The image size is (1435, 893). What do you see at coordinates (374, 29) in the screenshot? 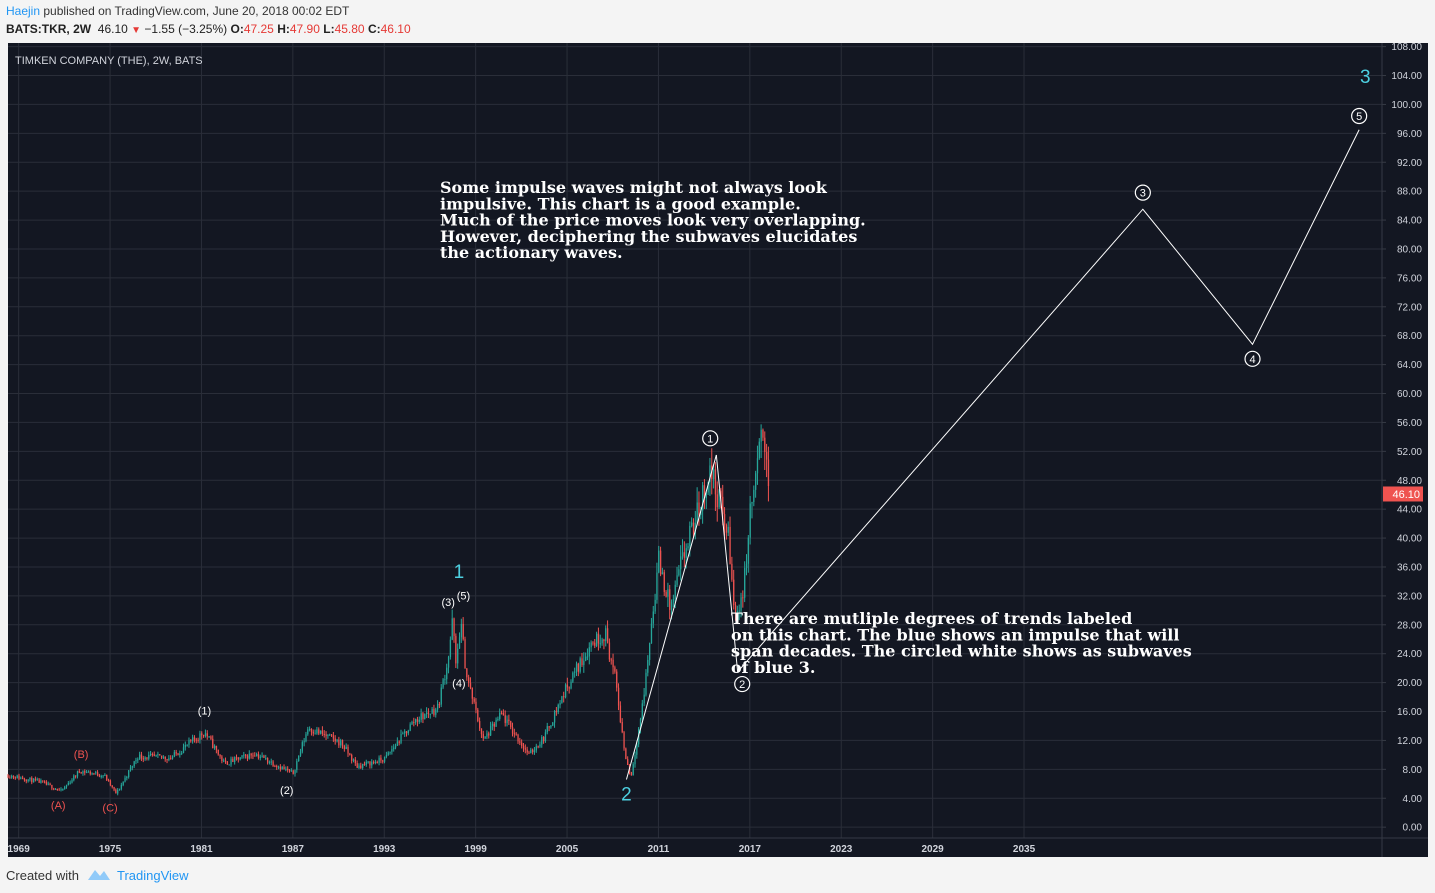
I see `close-label: C:` at bounding box center [374, 29].